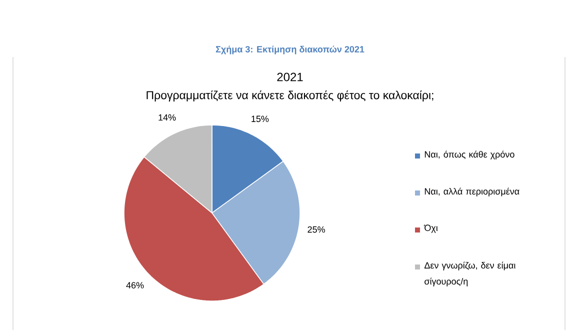 This screenshot has height=334, width=581. Describe the element at coordinates (431, 228) in the screenshot. I see `legend-label: Όχι` at that location.